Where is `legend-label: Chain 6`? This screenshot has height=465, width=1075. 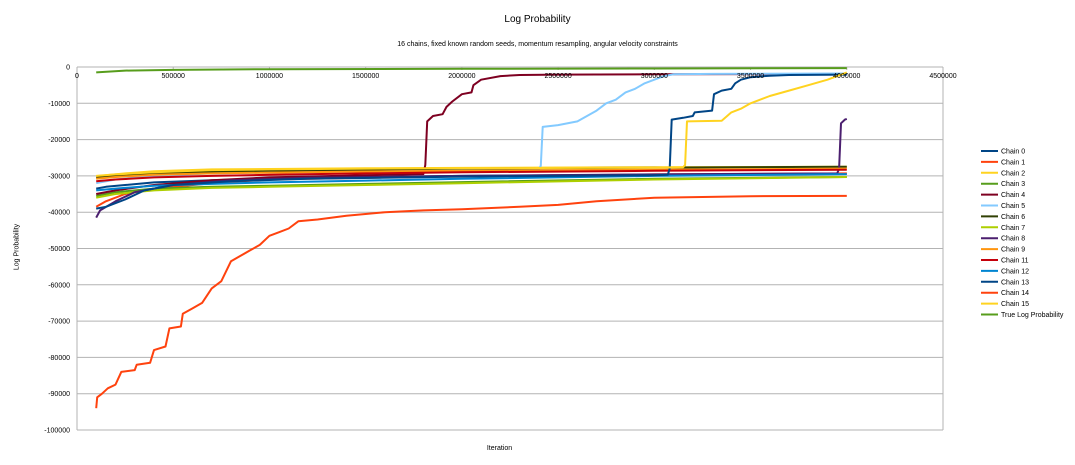 legend-label: Chain 6 is located at coordinates (1013, 217).